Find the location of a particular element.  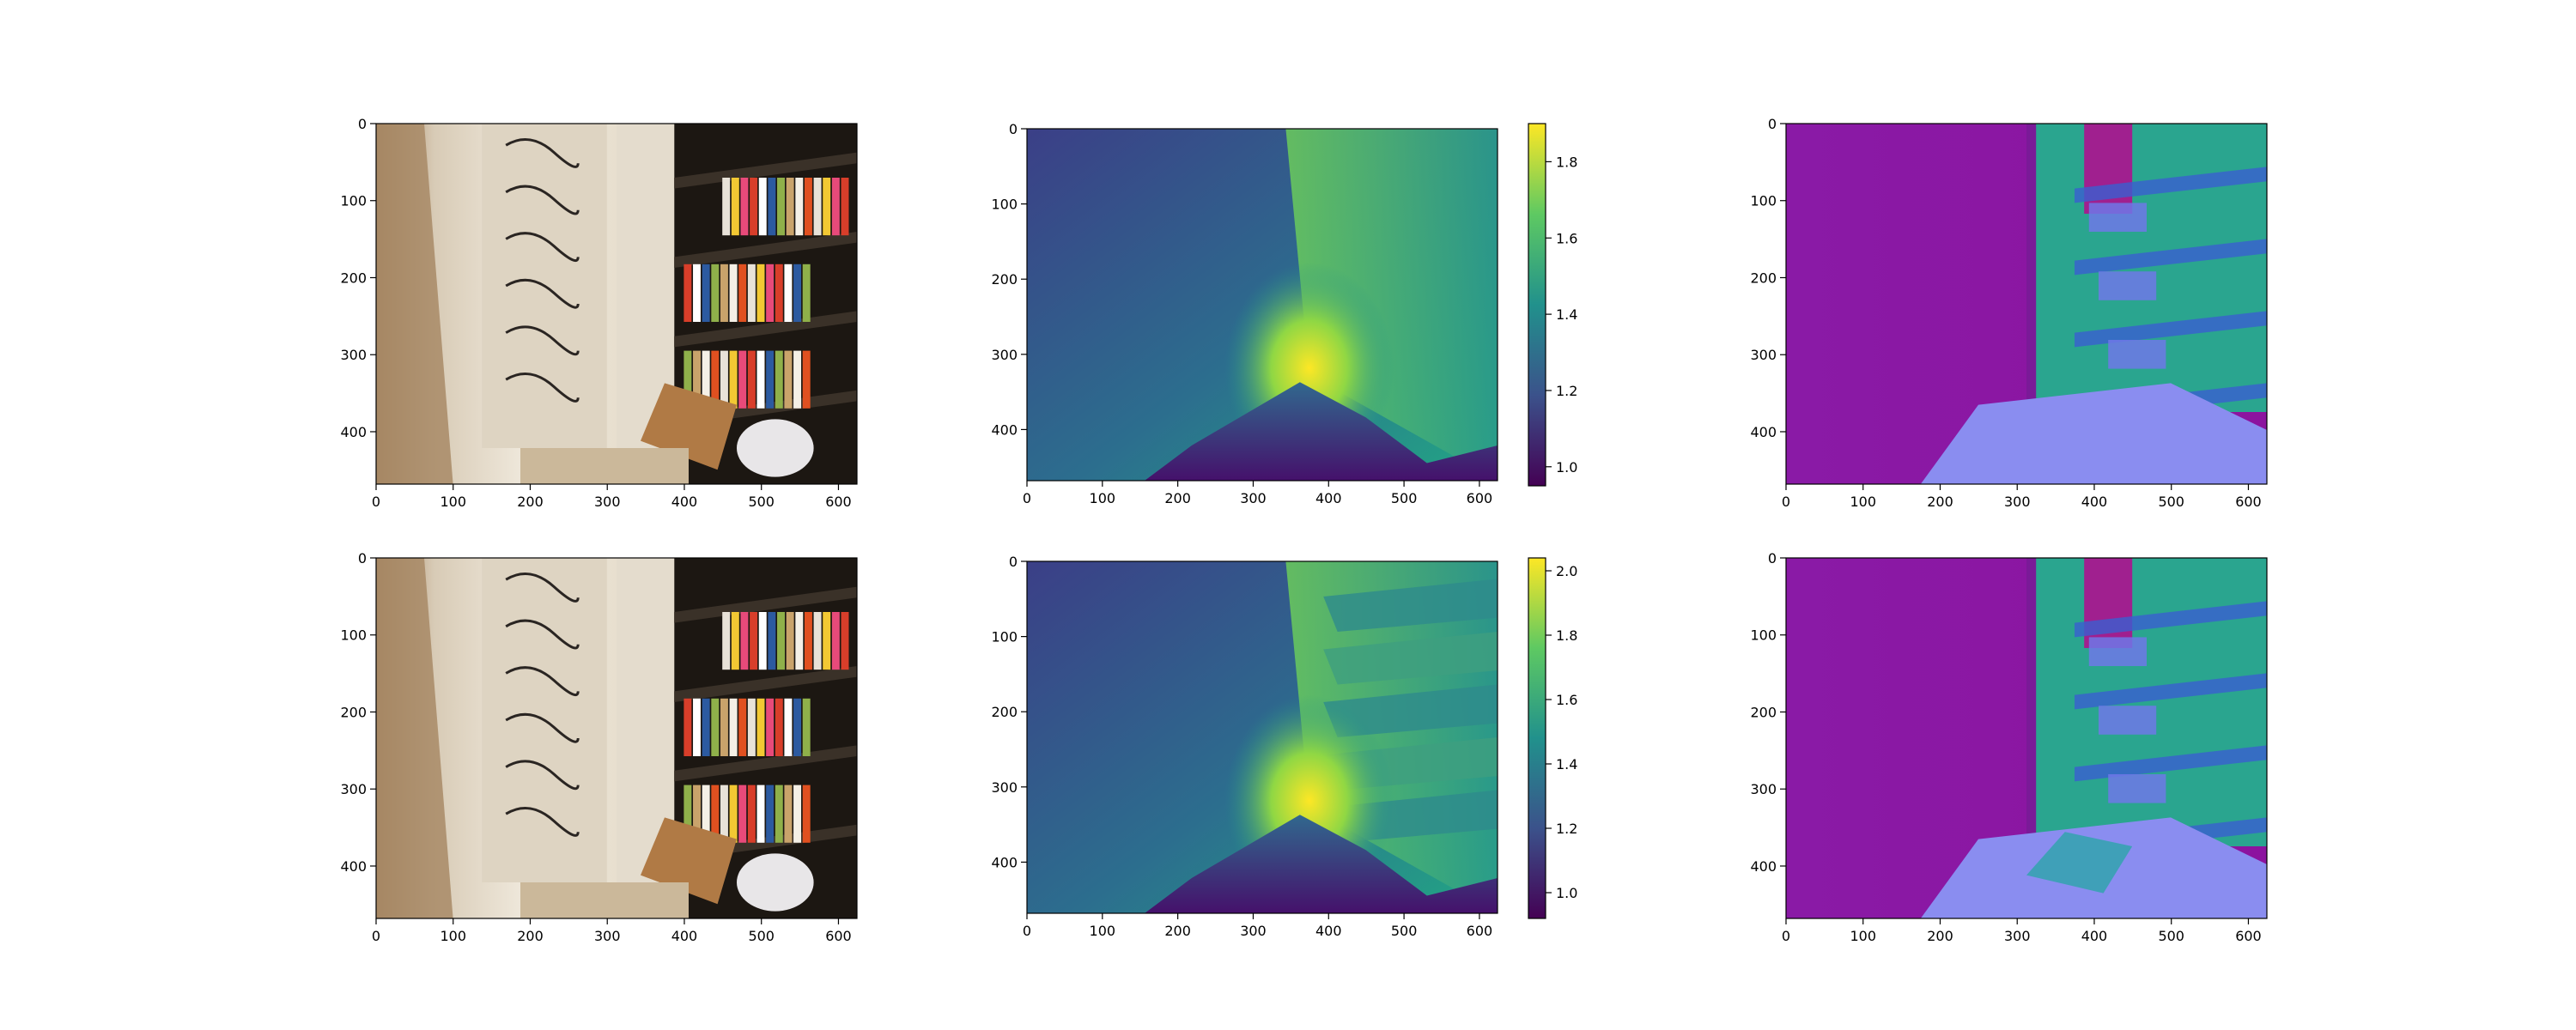

shelf-plank is located at coordinates (766, 604).